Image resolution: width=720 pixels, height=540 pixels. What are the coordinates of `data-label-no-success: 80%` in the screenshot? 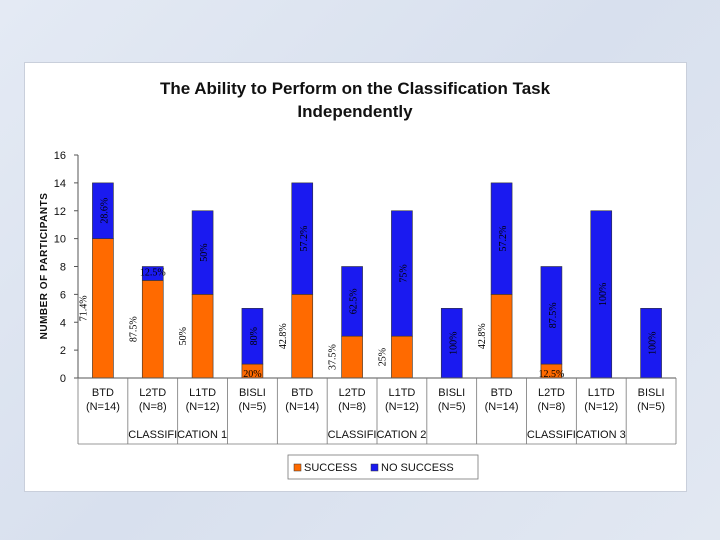 It's located at (254, 336).